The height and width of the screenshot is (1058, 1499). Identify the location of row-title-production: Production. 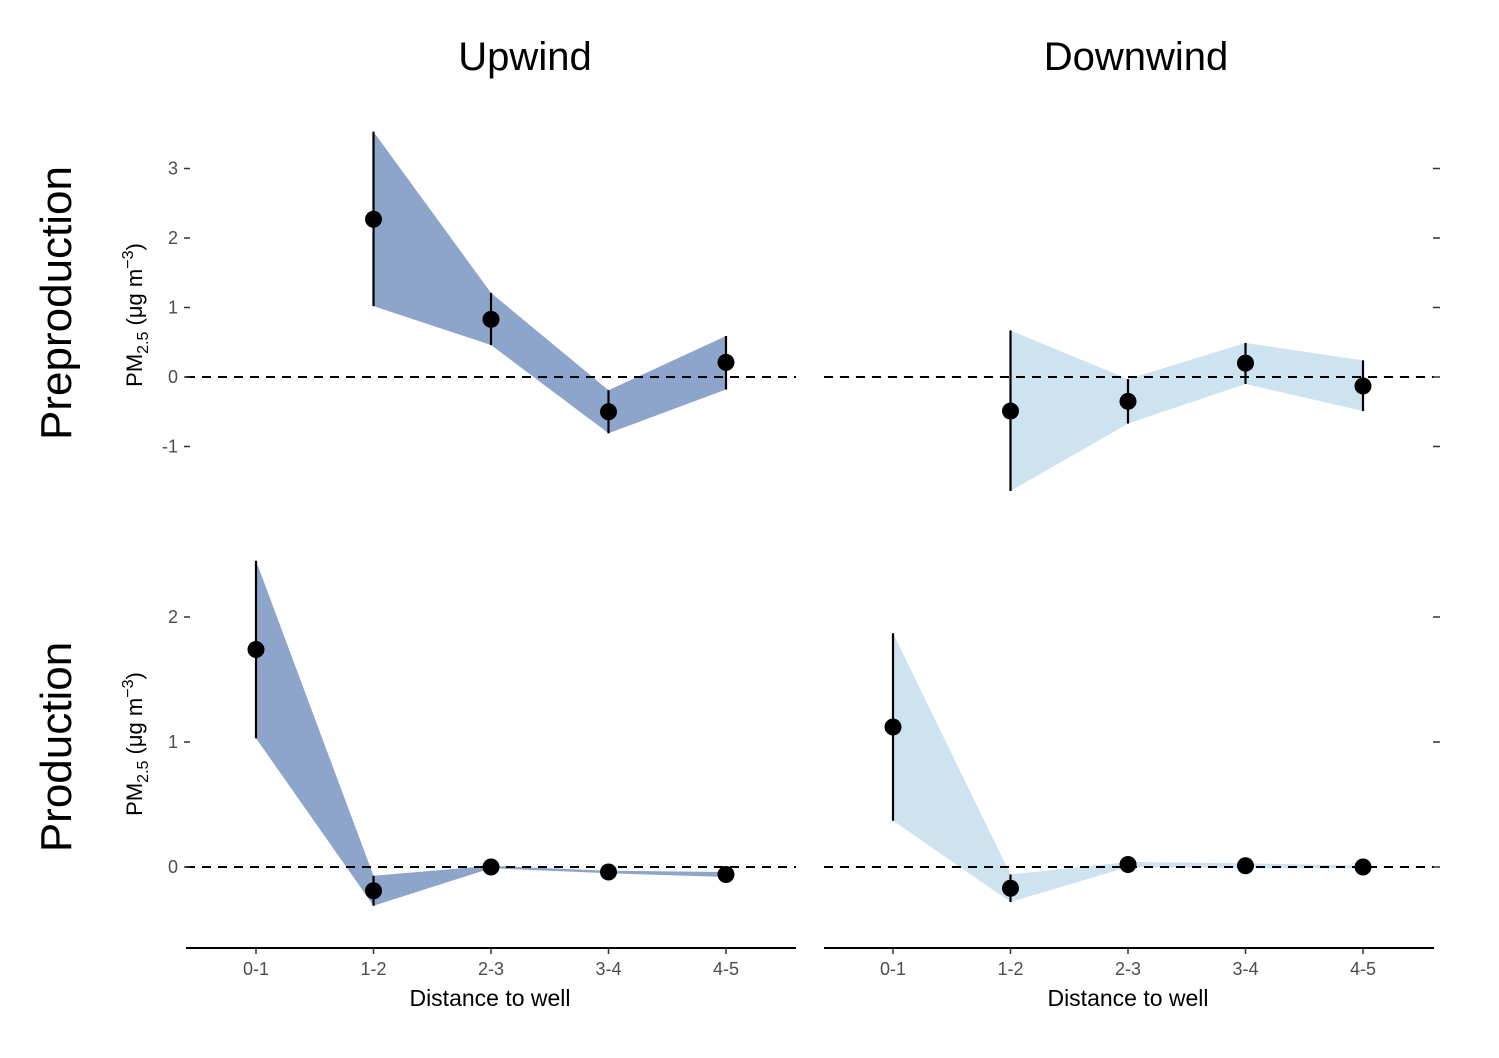
(56, 747).